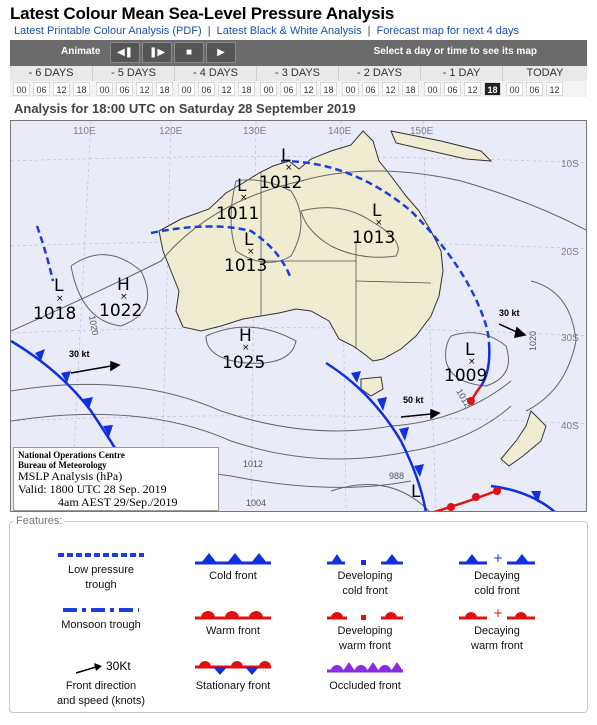 This screenshot has height=725, width=597. I want to click on legend-label: trough, so click(101, 585).